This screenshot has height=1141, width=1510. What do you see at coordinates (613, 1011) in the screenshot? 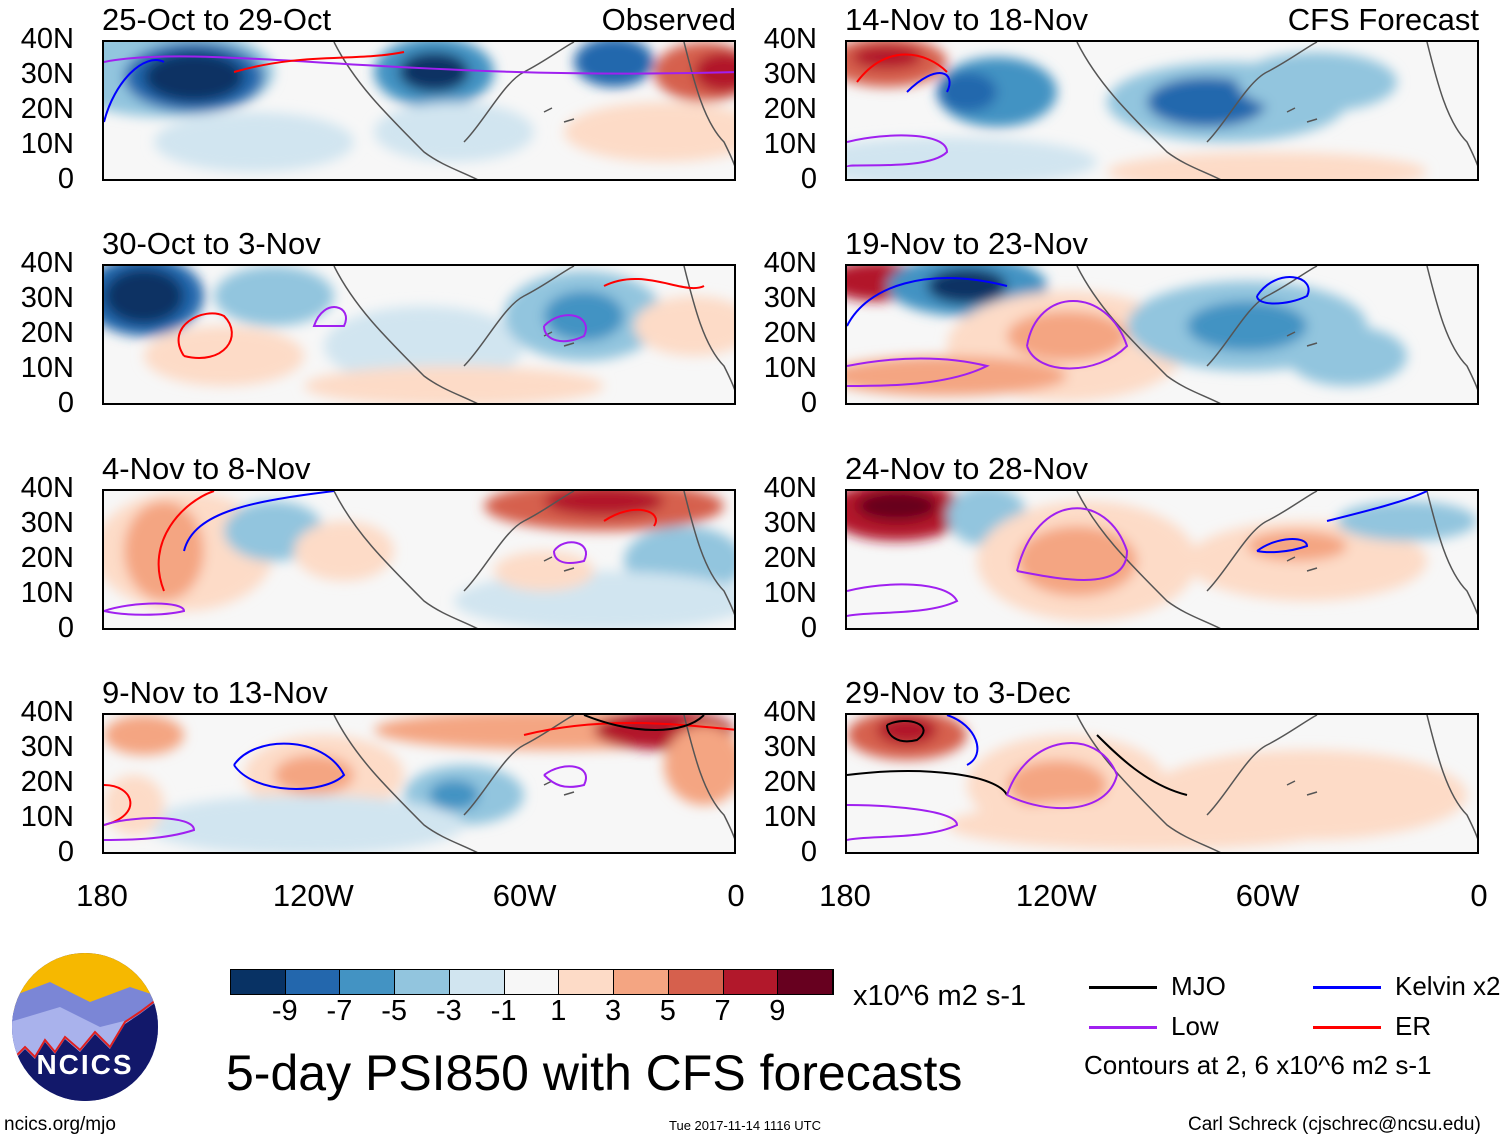
I see `colorbar-tick-label: 3` at bounding box center [613, 1011].